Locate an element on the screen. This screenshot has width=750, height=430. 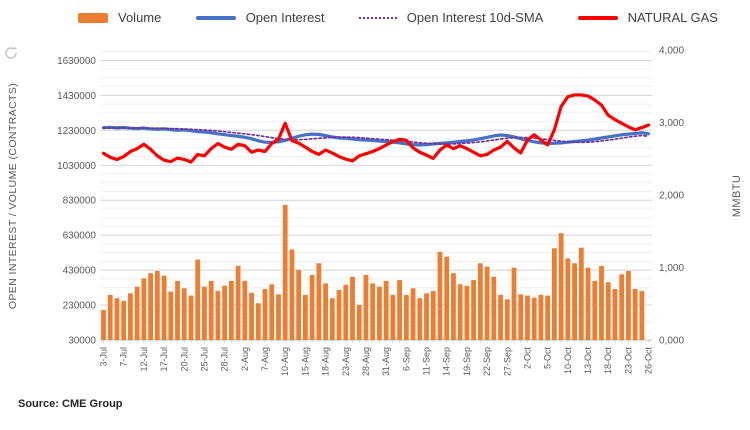
svg-text: 630000 is located at coordinates (80, 236).